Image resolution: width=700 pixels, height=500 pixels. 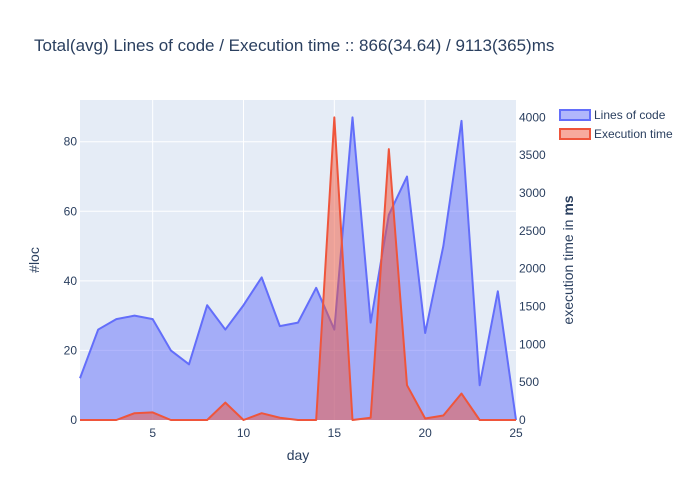 What do you see at coordinates (532, 231) in the screenshot?
I see `y-right-tick-label: 2500` at bounding box center [532, 231].